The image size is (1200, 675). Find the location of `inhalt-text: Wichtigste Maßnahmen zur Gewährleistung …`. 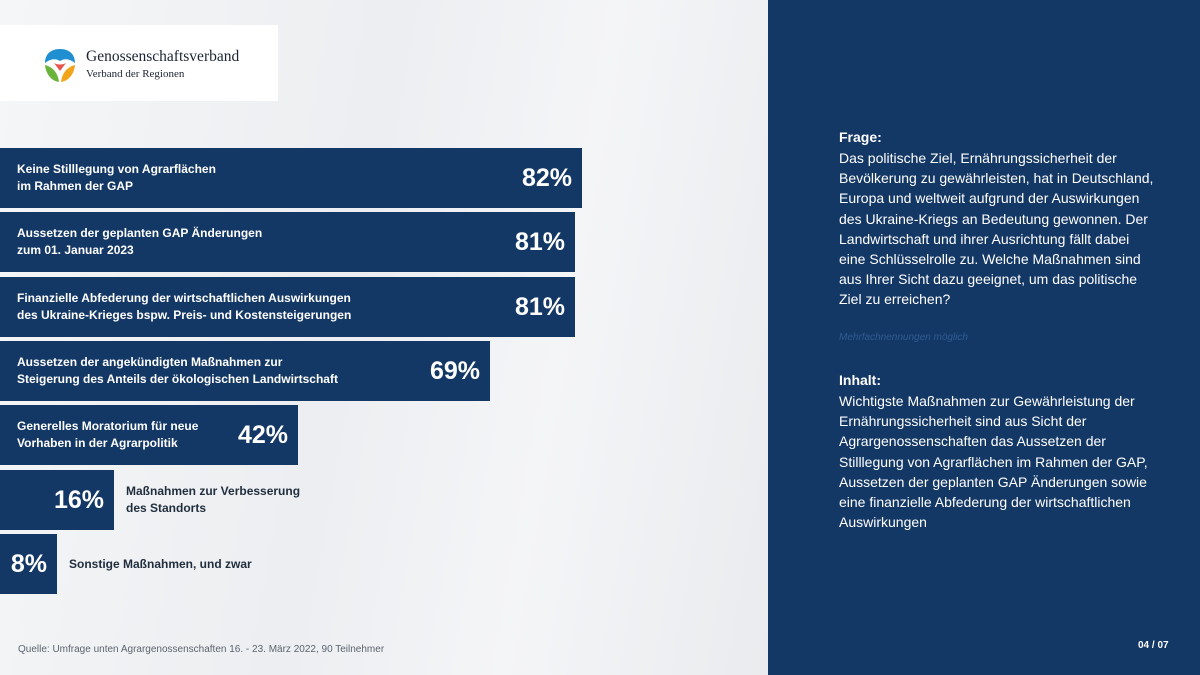

inhalt-text: Wichtigste Maßnahmen zur Gewährleistung … is located at coordinates (993, 462).